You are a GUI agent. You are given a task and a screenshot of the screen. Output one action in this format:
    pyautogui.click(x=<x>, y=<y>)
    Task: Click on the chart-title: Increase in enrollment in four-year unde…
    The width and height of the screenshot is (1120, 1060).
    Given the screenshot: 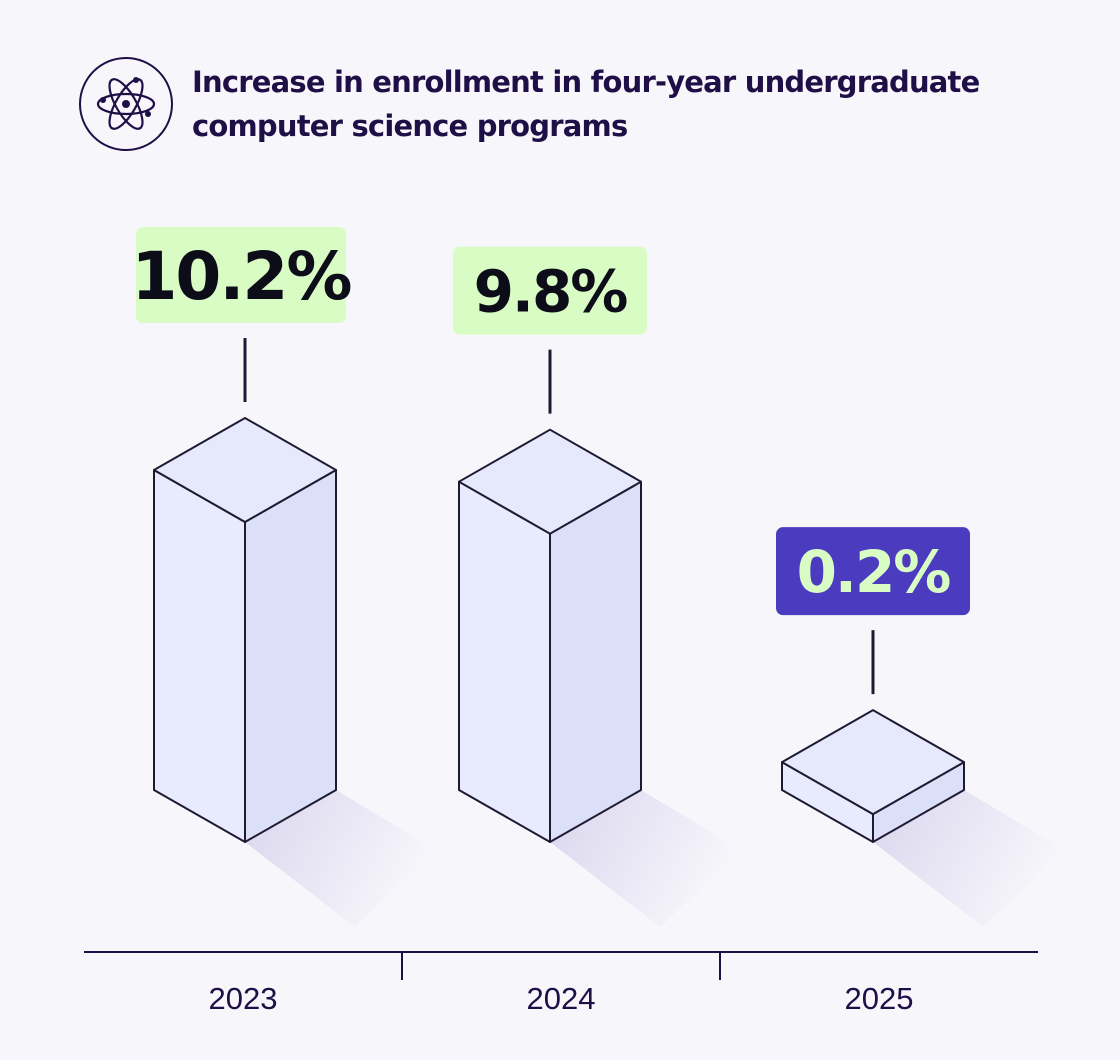 What is the action you would take?
    pyautogui.click(x=586, y=104)
    